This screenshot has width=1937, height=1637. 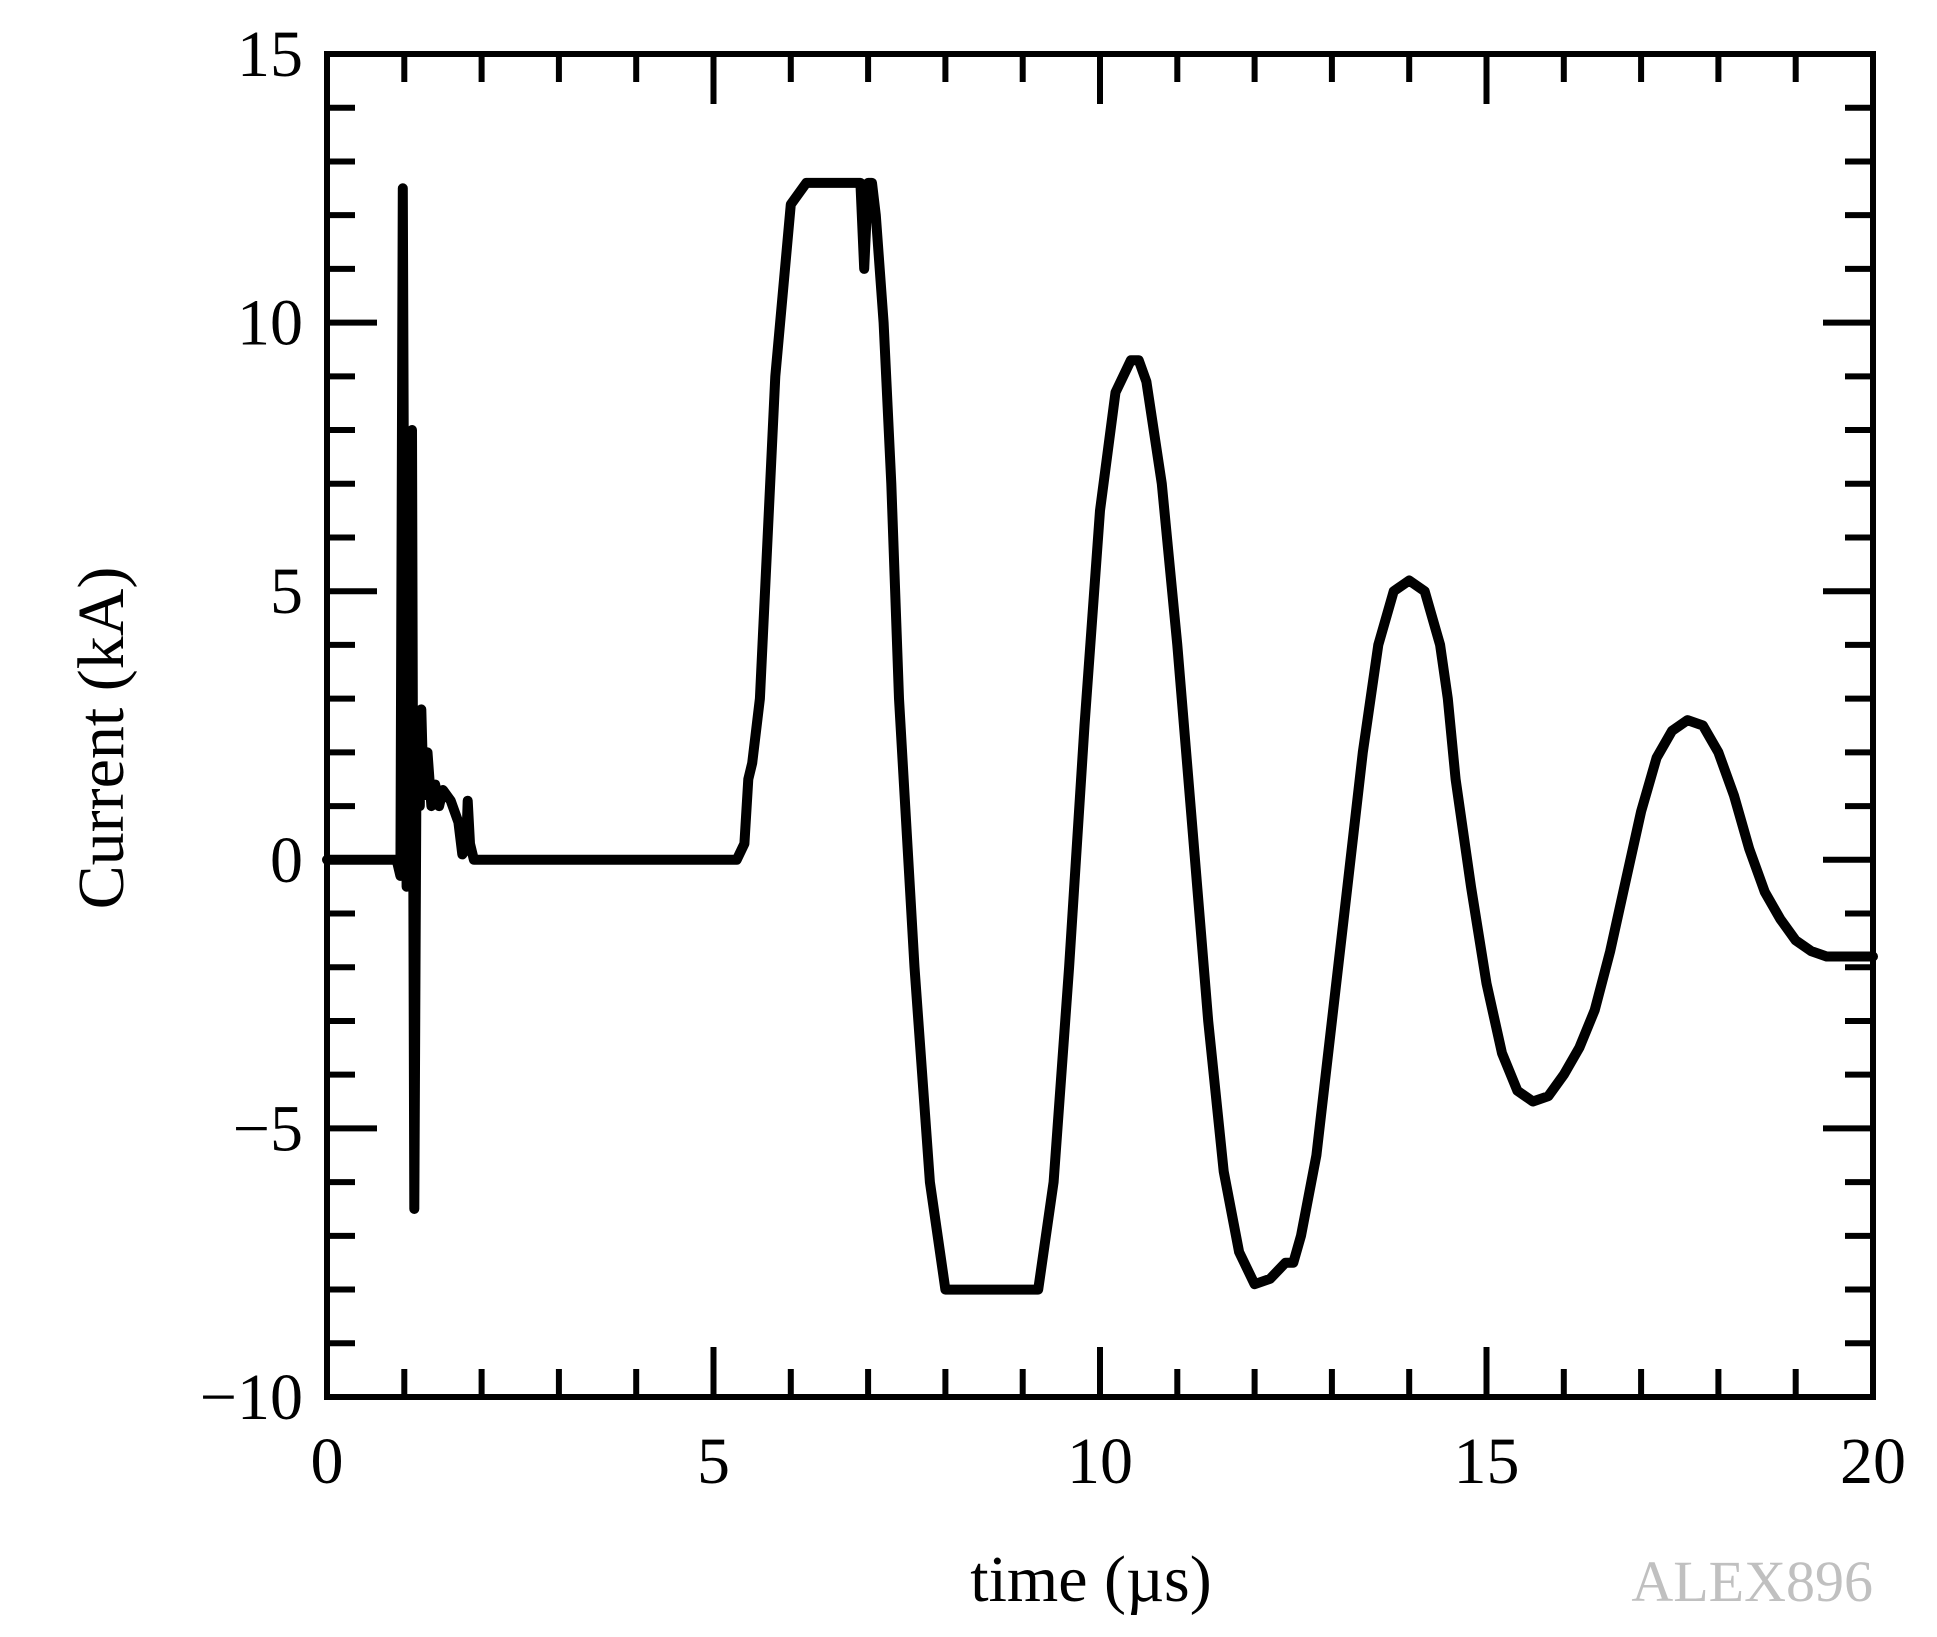 I want to click on x-tick-label: 0, so click(x=327, y=1461).